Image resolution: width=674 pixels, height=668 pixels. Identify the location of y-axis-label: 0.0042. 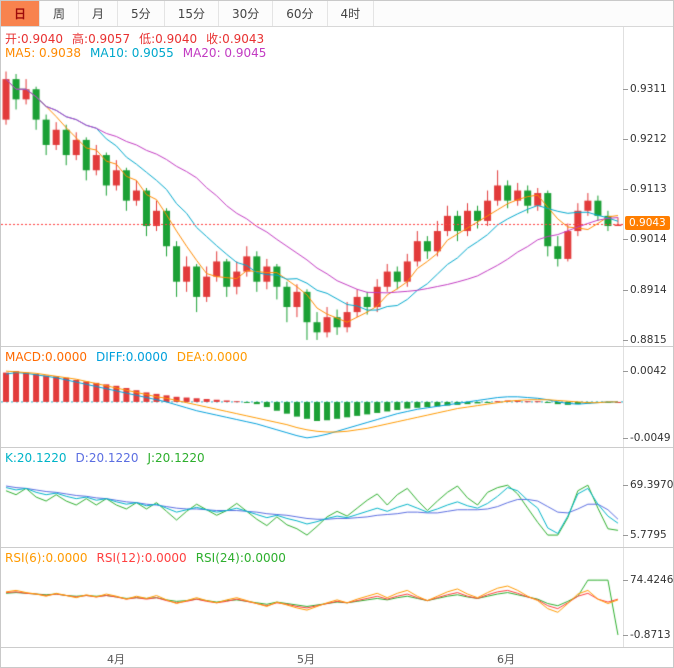
(648, 371).